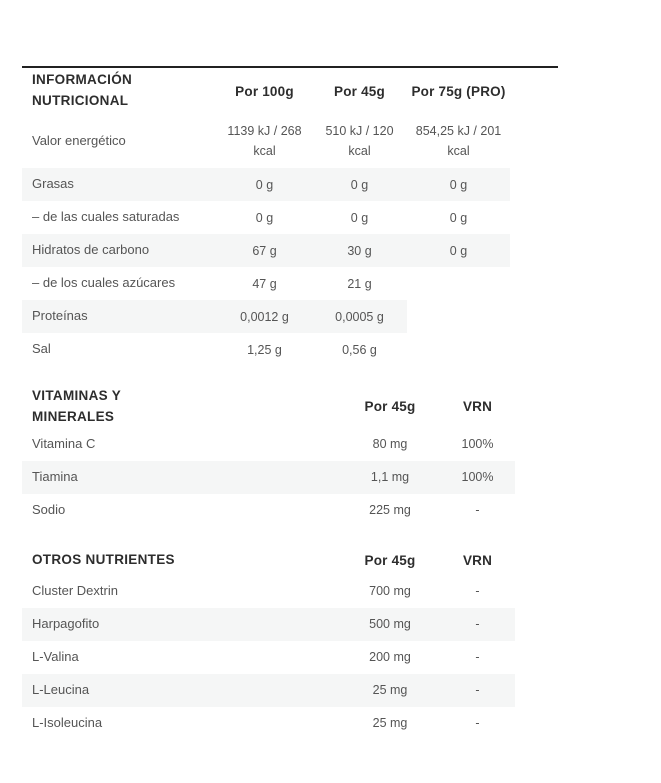 The width and height of the screenshot is (661, 783). I want to click on section-title: INFORMACIÓN NUTRICIONAL, so click(82, 90).